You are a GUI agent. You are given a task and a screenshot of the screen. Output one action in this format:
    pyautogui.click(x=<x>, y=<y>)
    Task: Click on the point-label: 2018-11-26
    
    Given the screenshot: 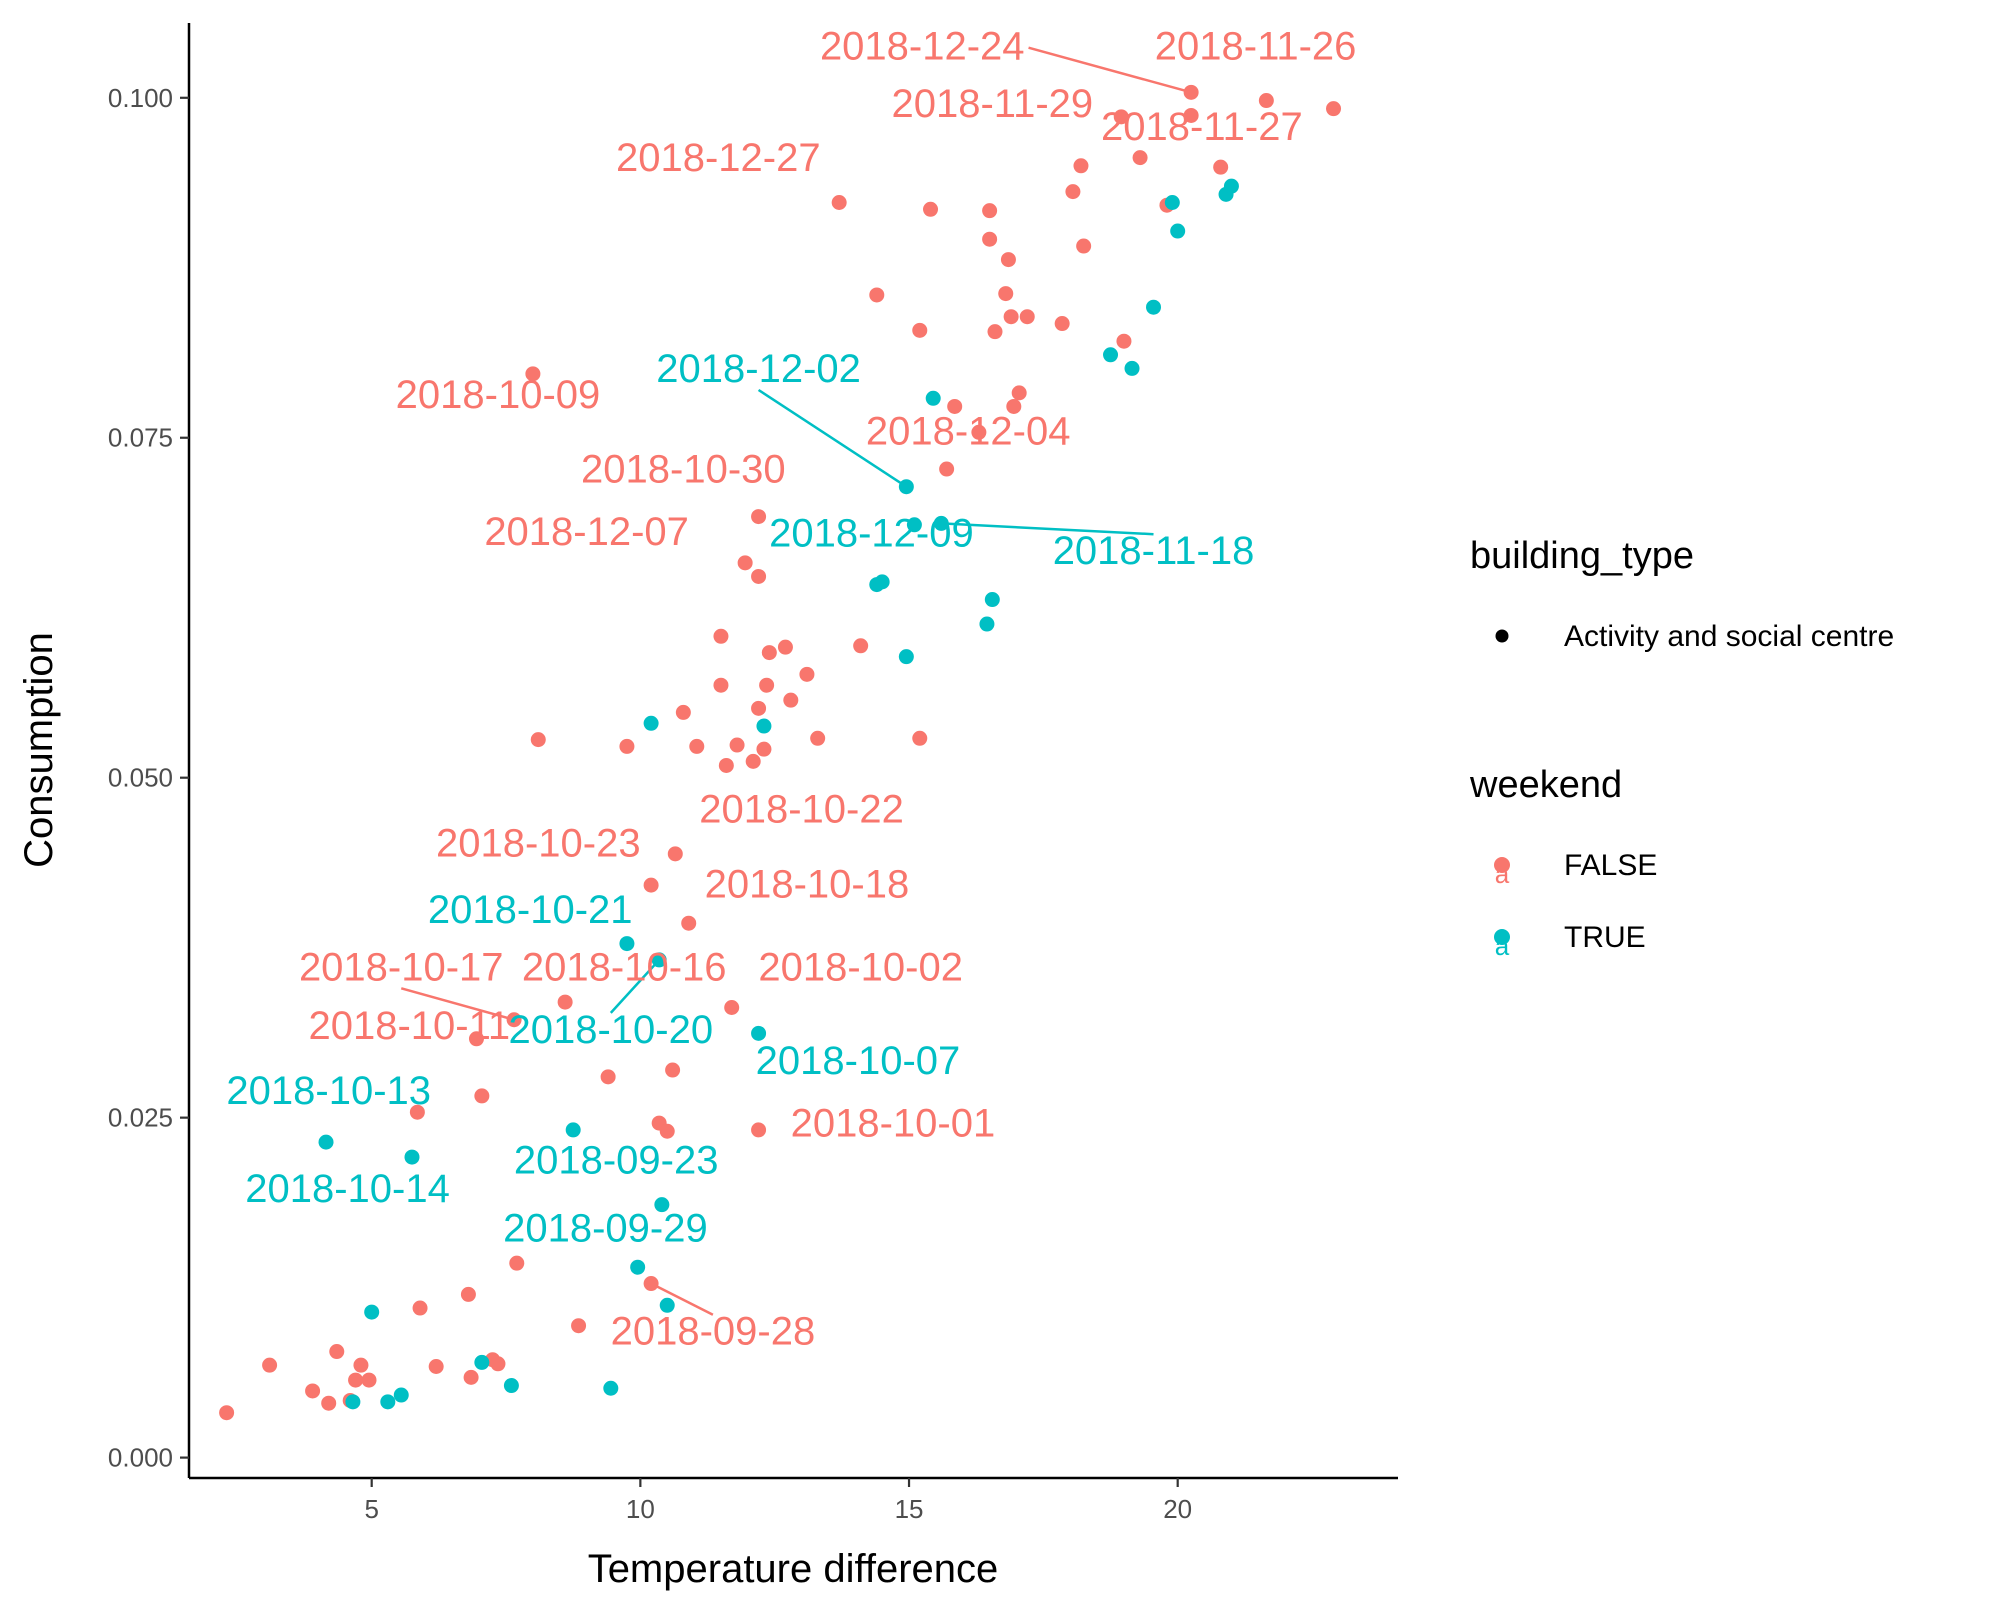 What is the action you would take?
    pyautogui.click(x=1256, y=47)
    